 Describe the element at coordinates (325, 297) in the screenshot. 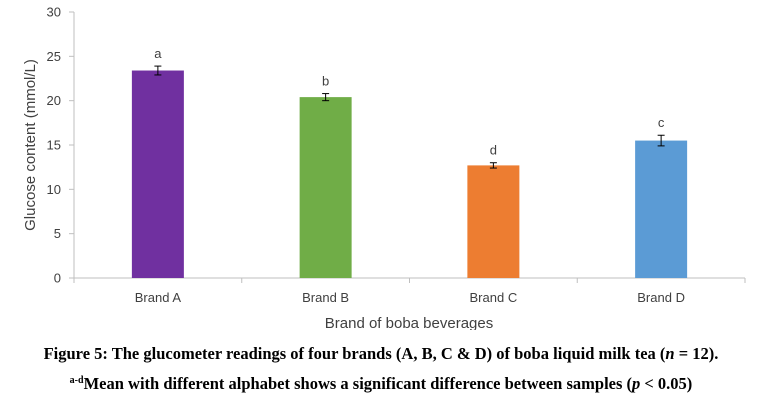

I see `x-tick-label: Brand B` at that location.